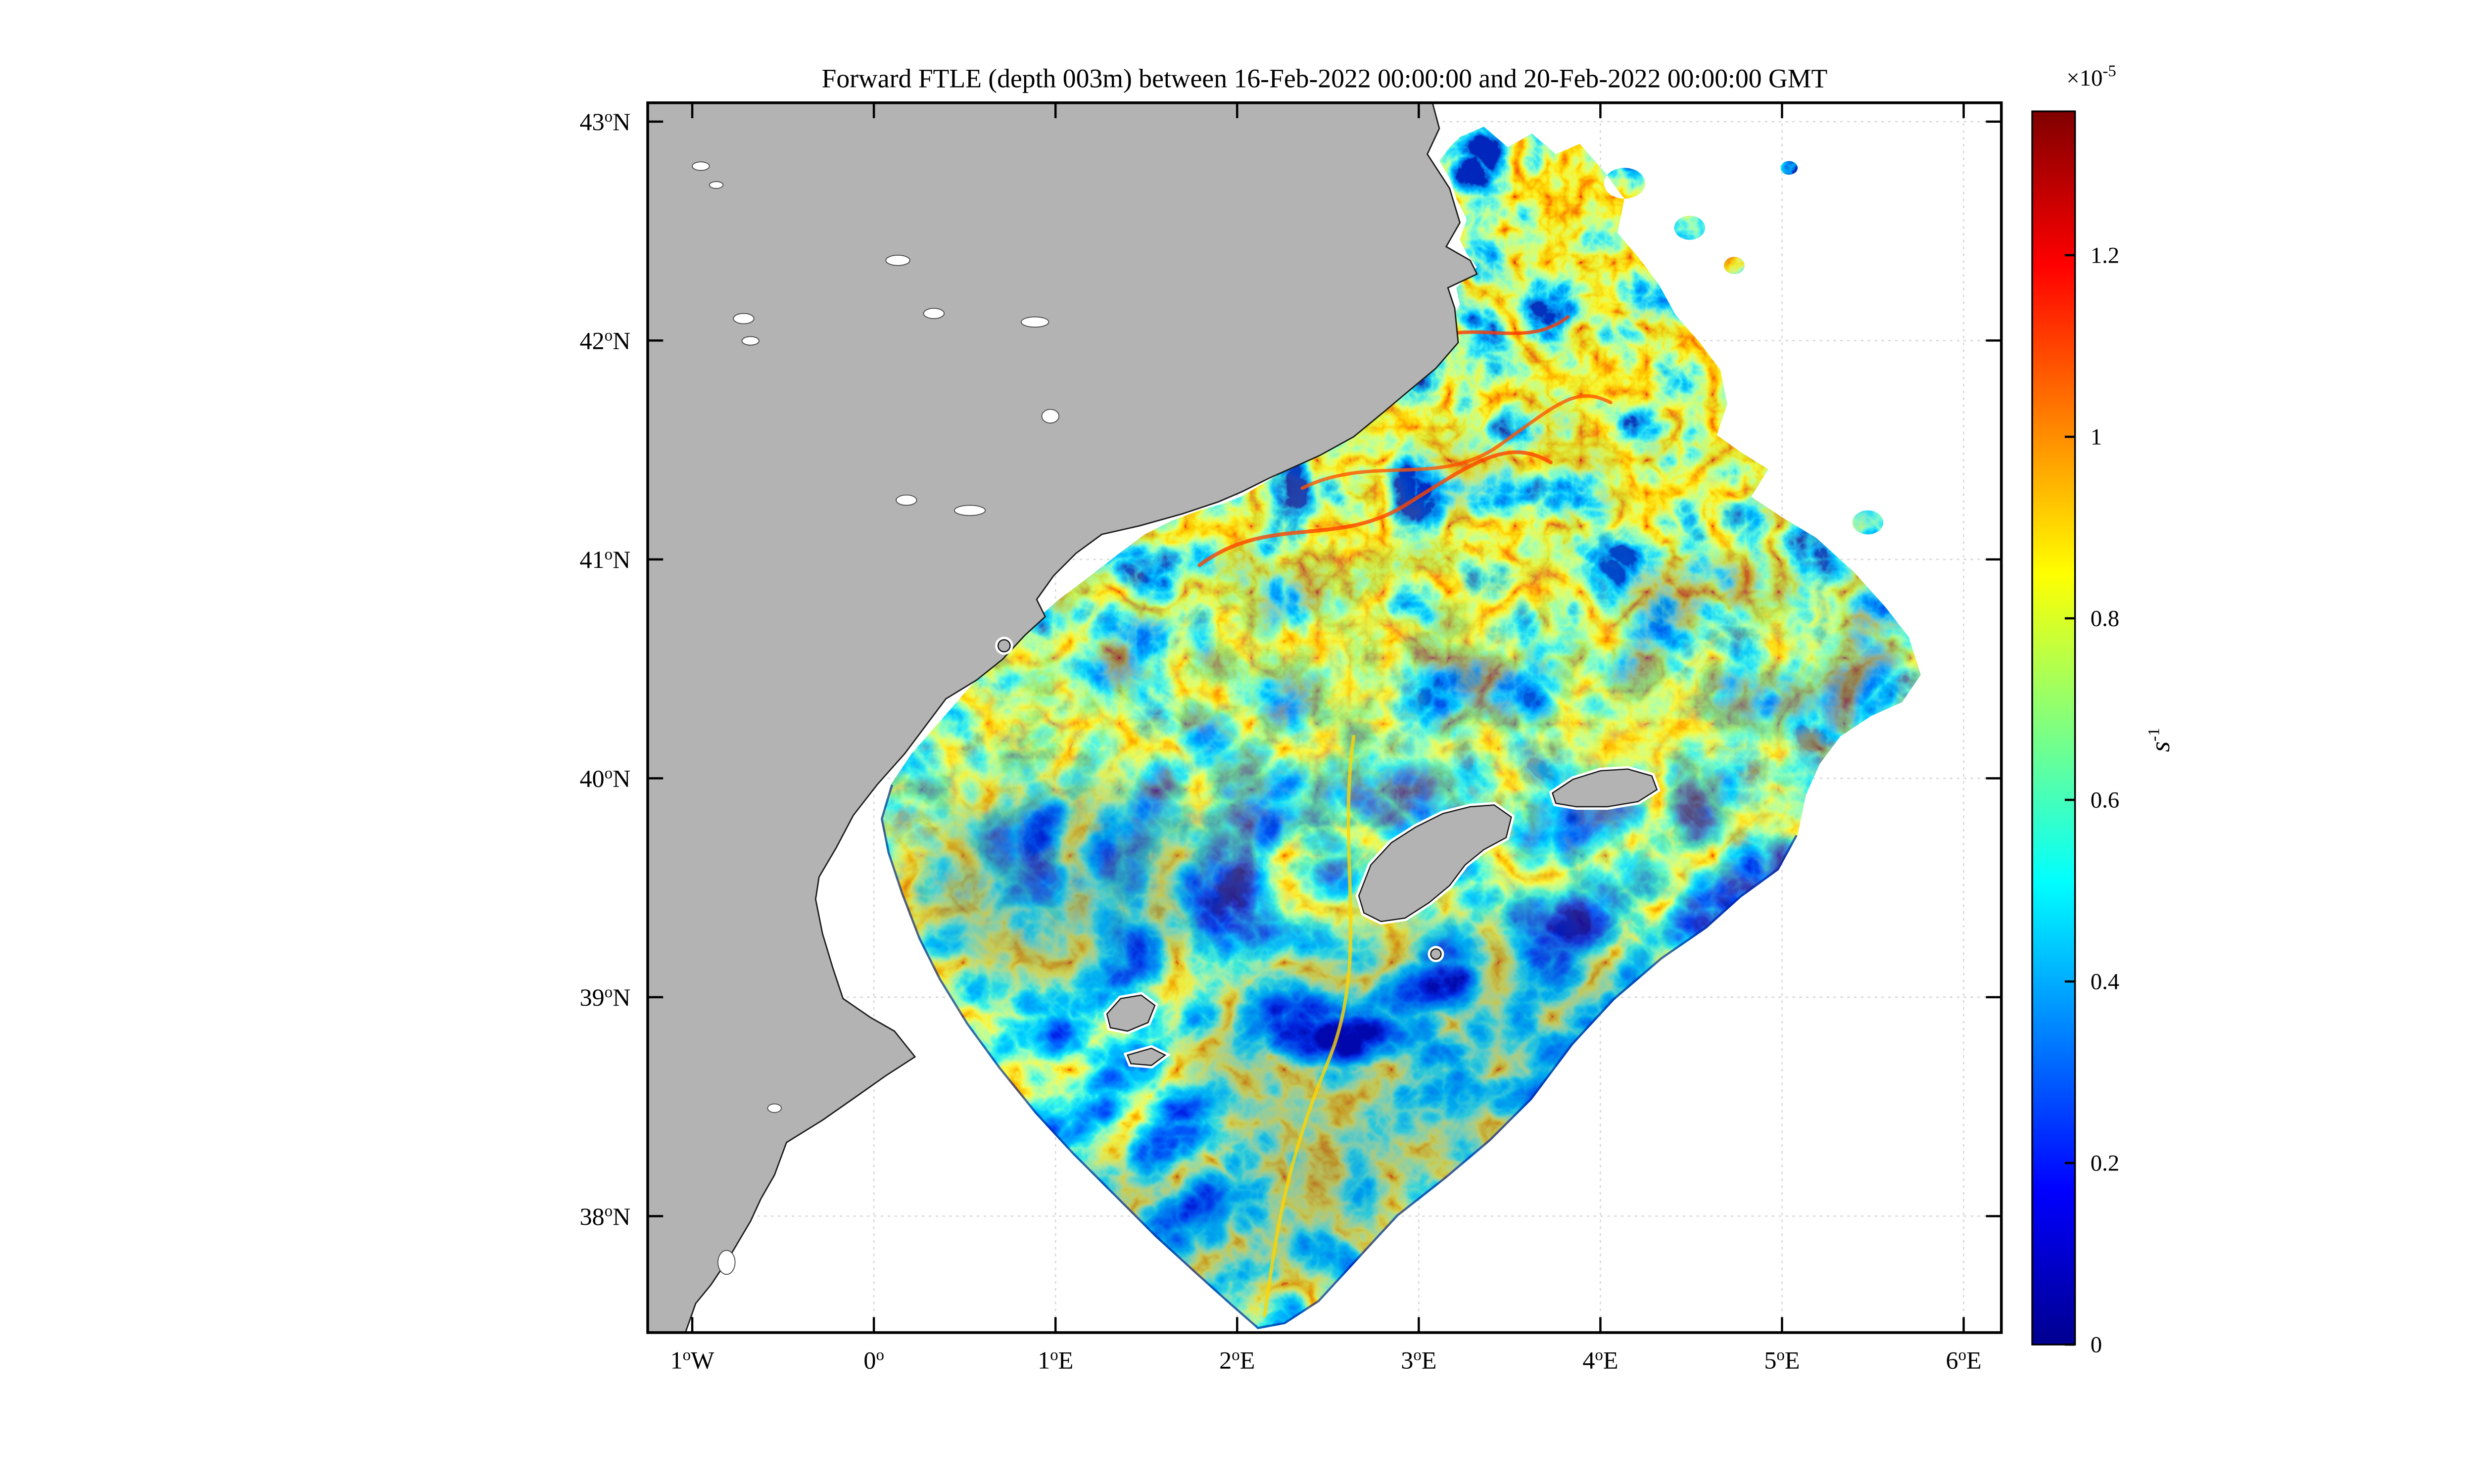 Image resolution: width=2474 pixels, height=1484 pixels. I want to click on x-axis-ticks-top, so click(1328, 110).